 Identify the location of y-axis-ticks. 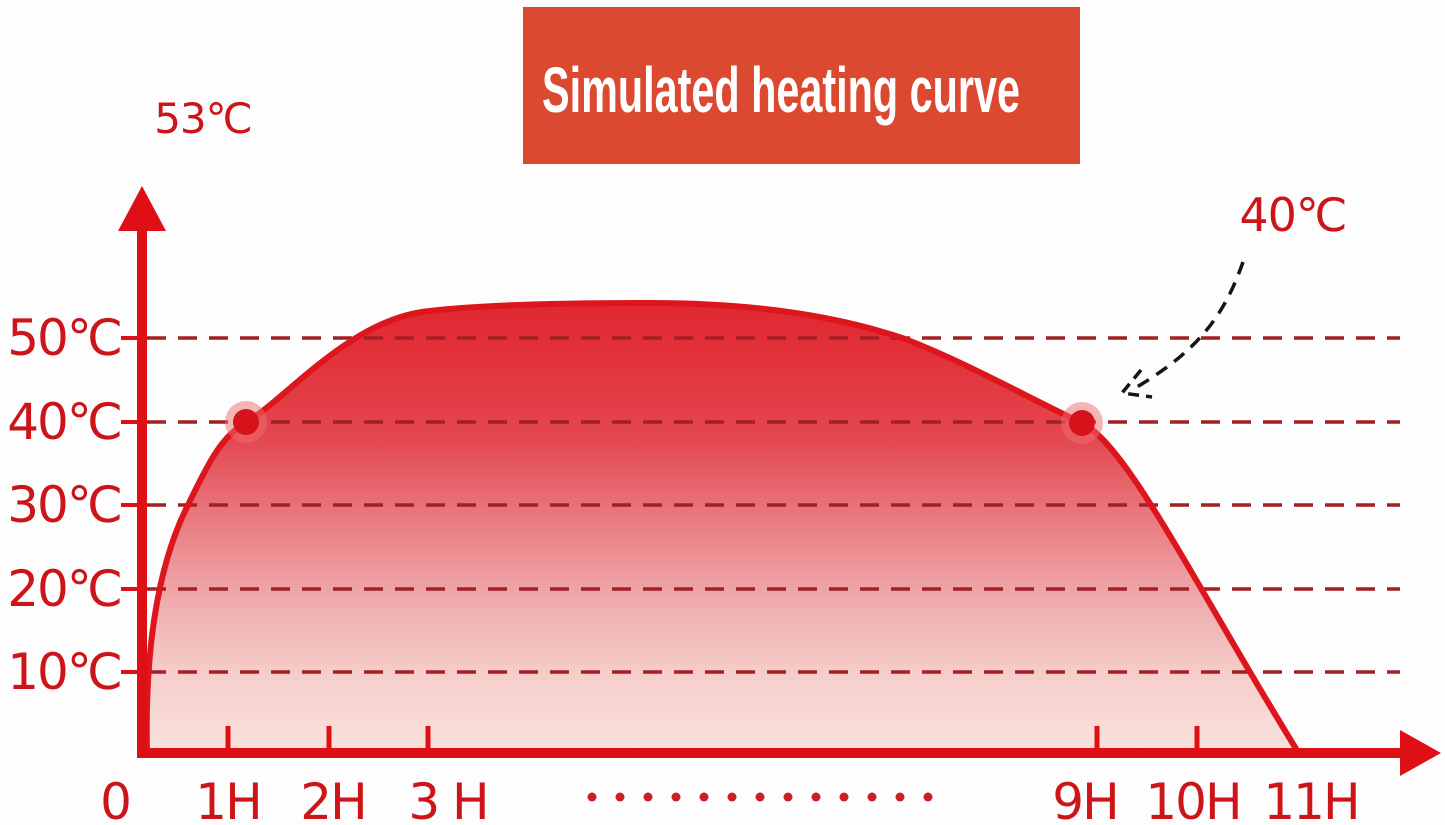
(129, 505).